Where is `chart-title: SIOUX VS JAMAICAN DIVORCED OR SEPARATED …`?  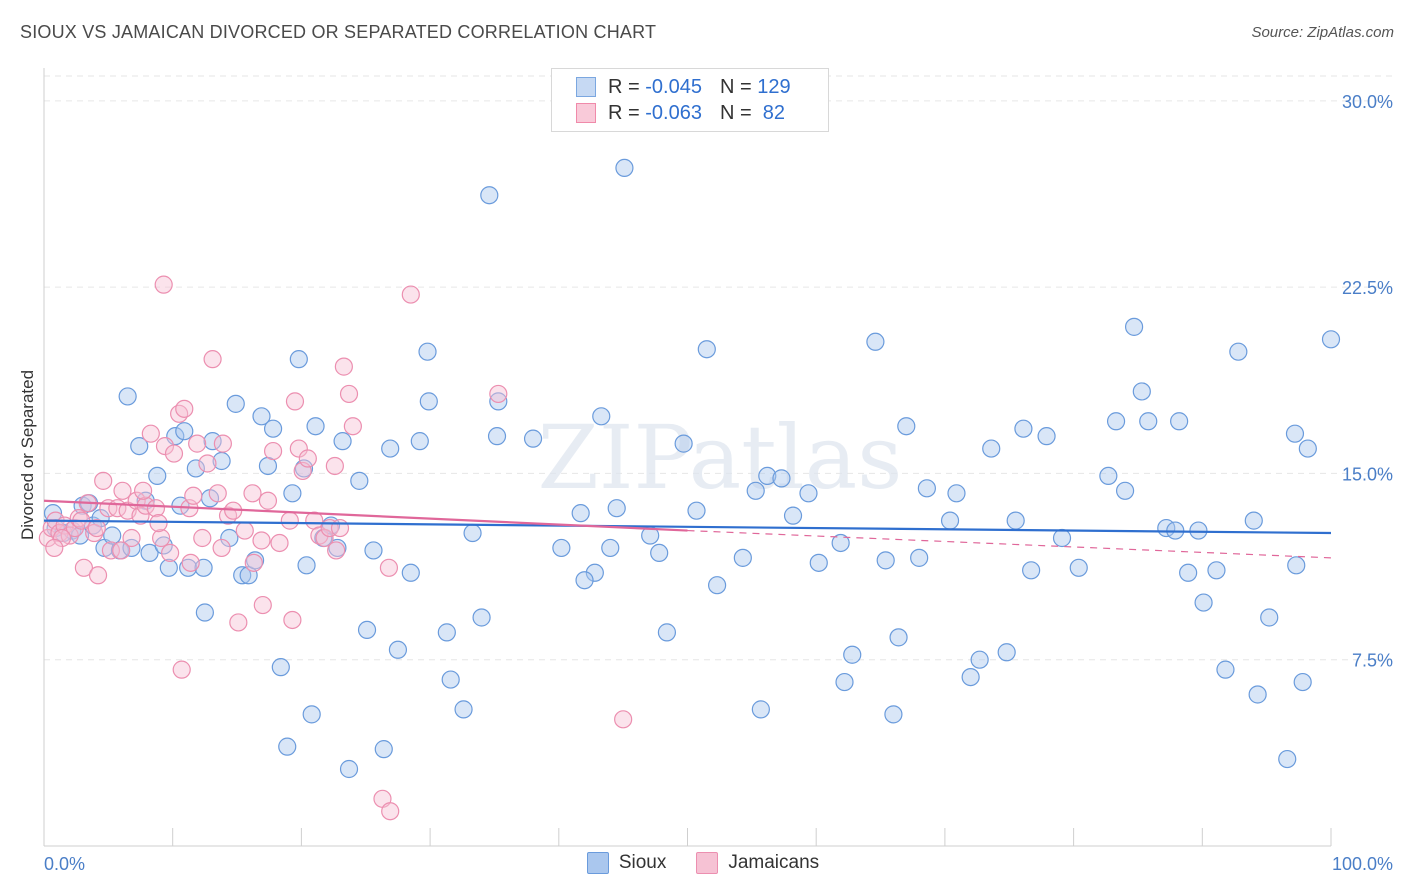
chart-title: SIOUX VS JAMAICAN DIVORCED OR SEPARATED … is located at coordinates (338, 32).